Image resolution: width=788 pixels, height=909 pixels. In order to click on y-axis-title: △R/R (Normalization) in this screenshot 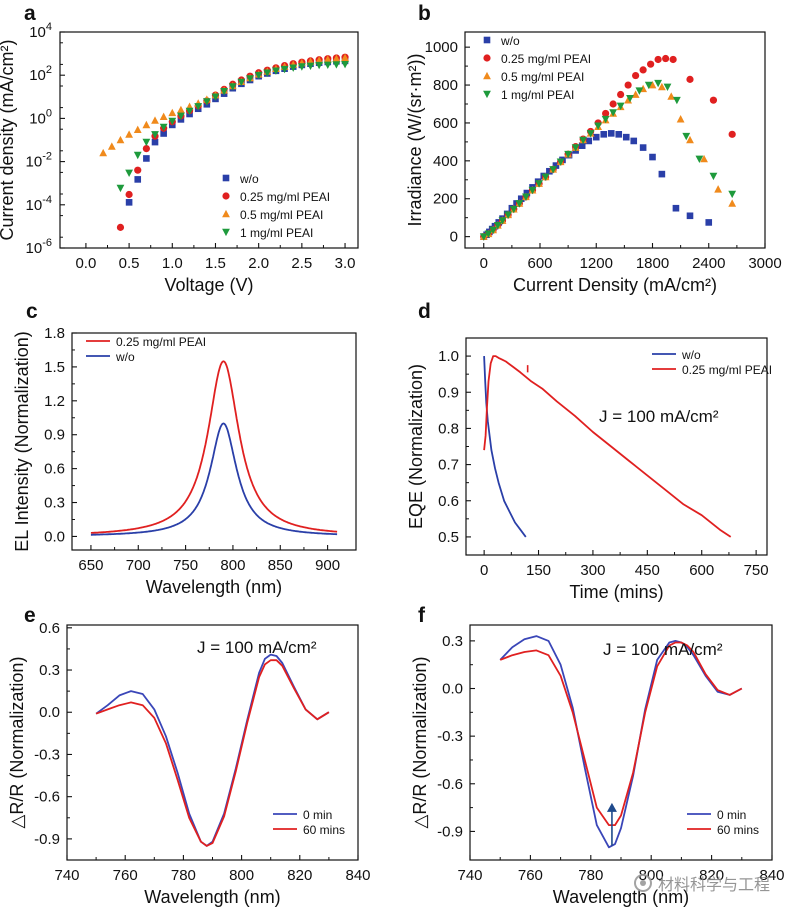, I will do `click(17, 743)`.